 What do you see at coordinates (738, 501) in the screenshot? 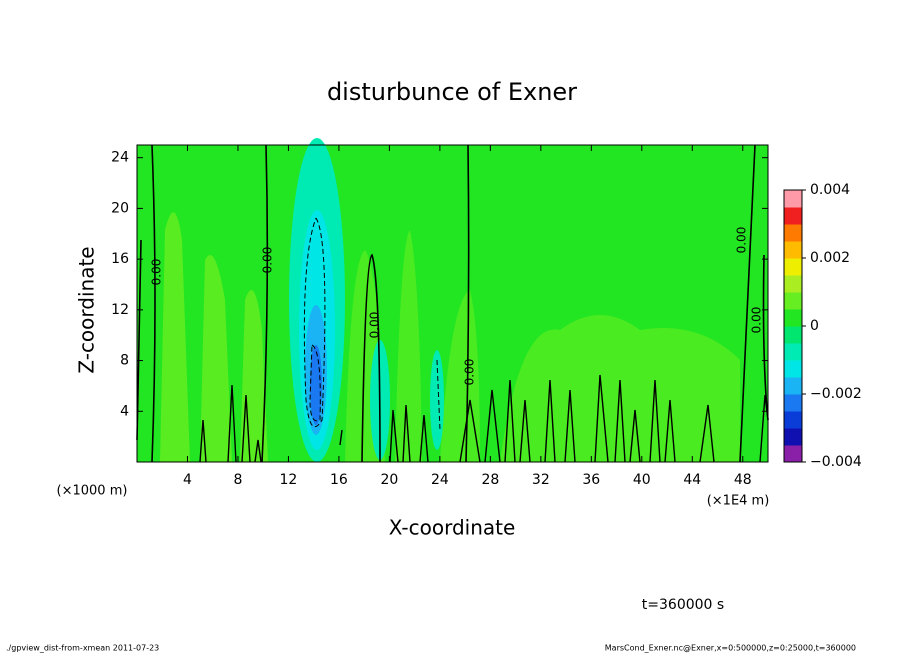
I see `x-unit: (×1E4 m)` at bounding box center [738, 501].